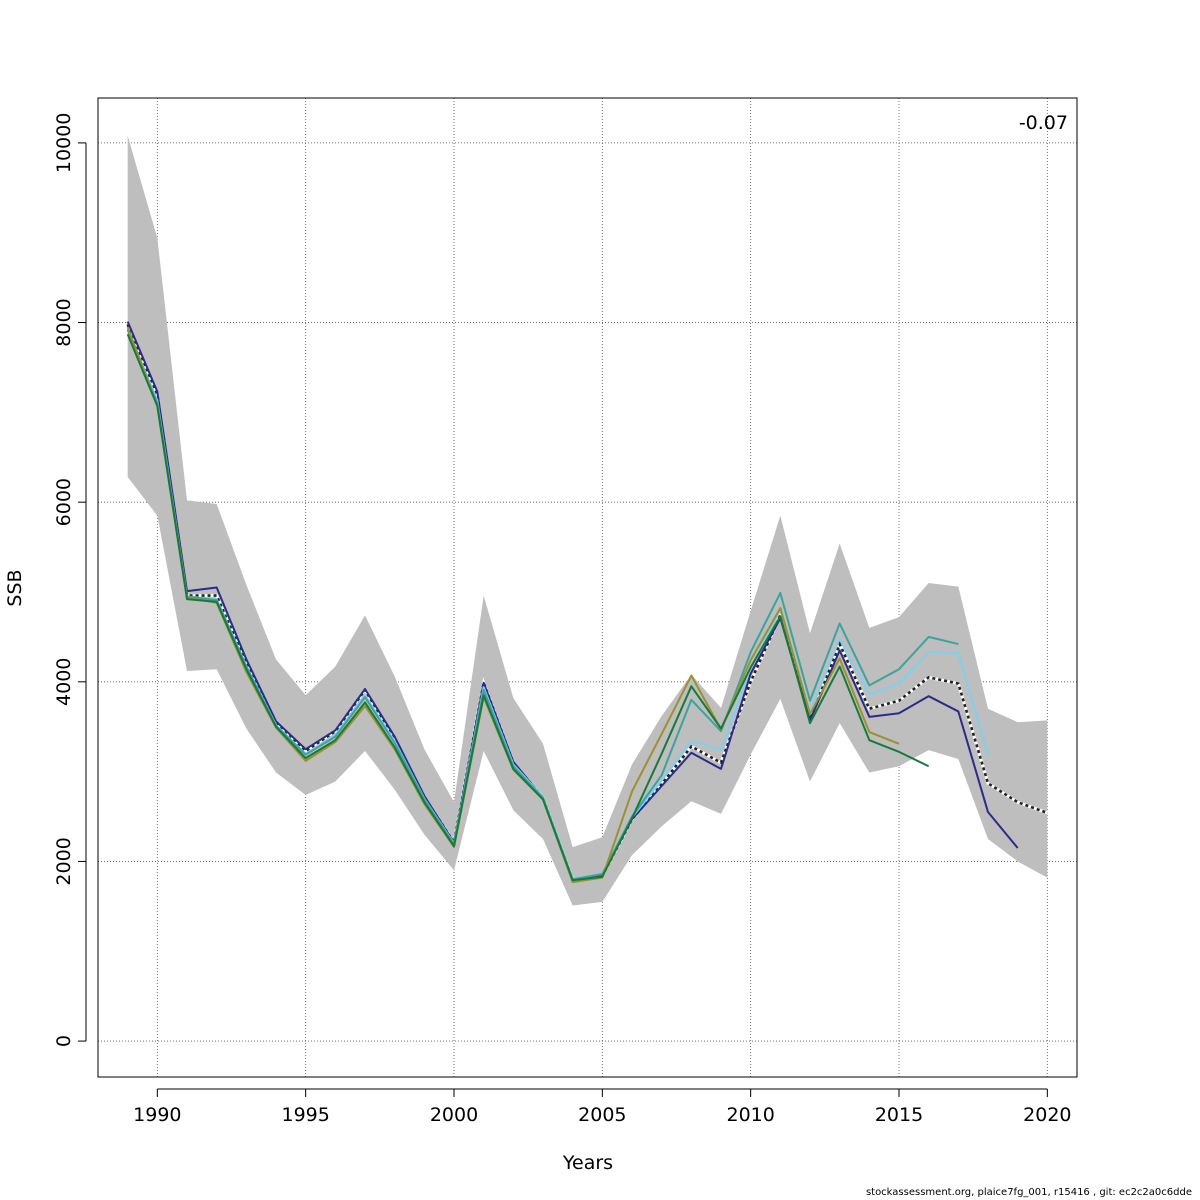 The width and height of the screenshot is (1200, 1200). Describe the element at coordinates (64, 322) in the screenshot. I see `y-tick-label: 8000` at that location.